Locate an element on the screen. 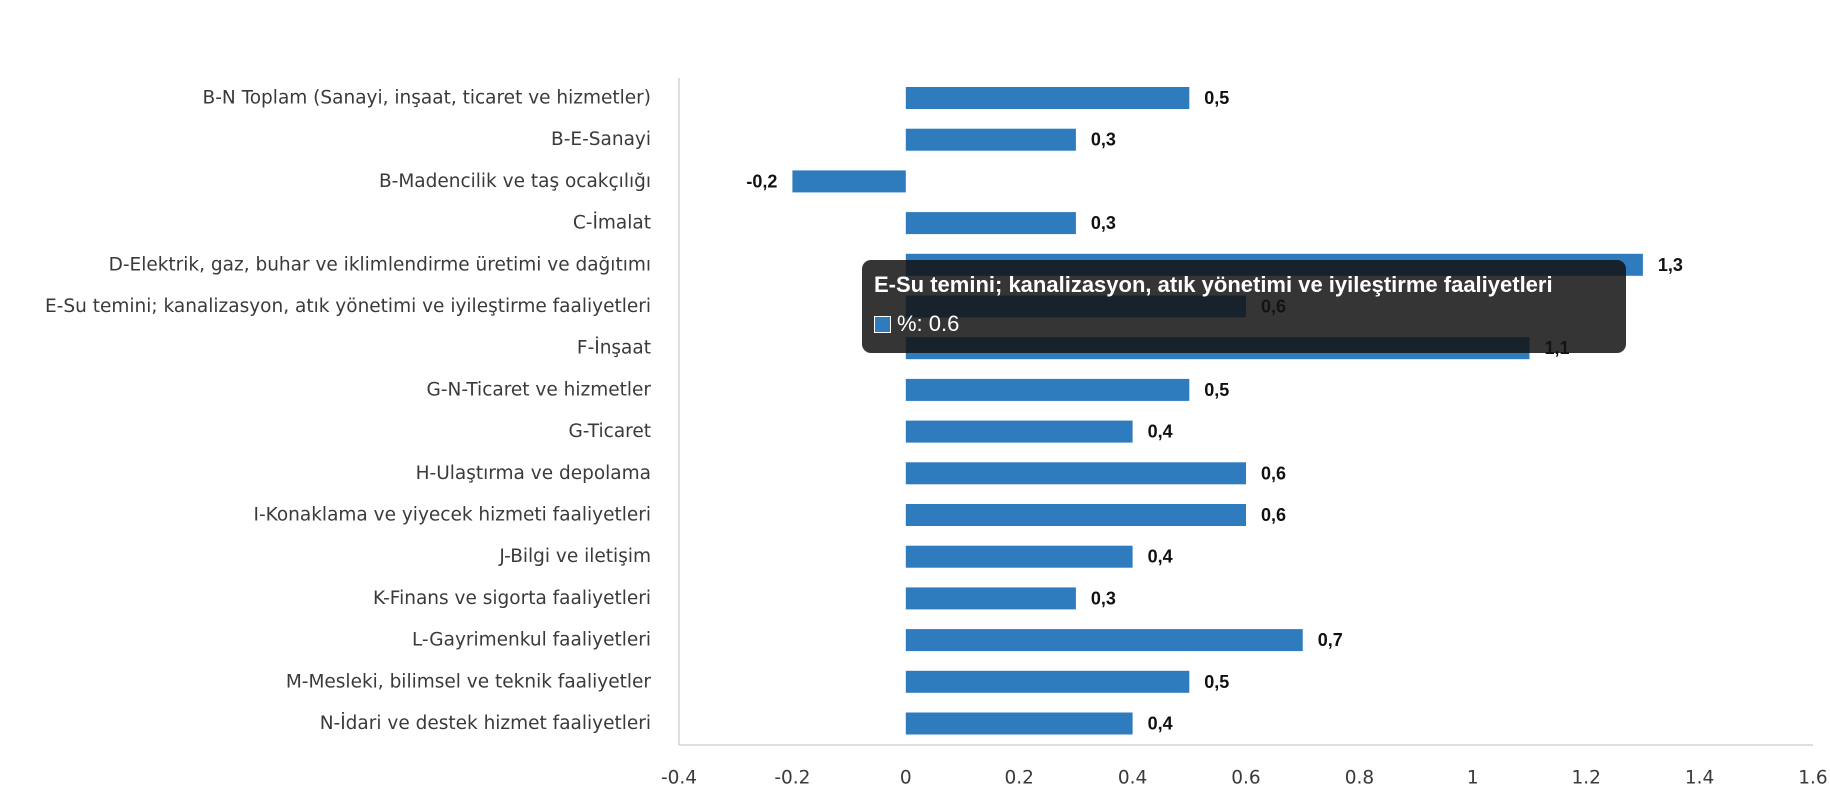  x-tick-labels: -0.4 -0.2 0 0.2 0.4 0.6 0.8 1 1.2 1.4 1.6 is located at coordinates (1244, 778).